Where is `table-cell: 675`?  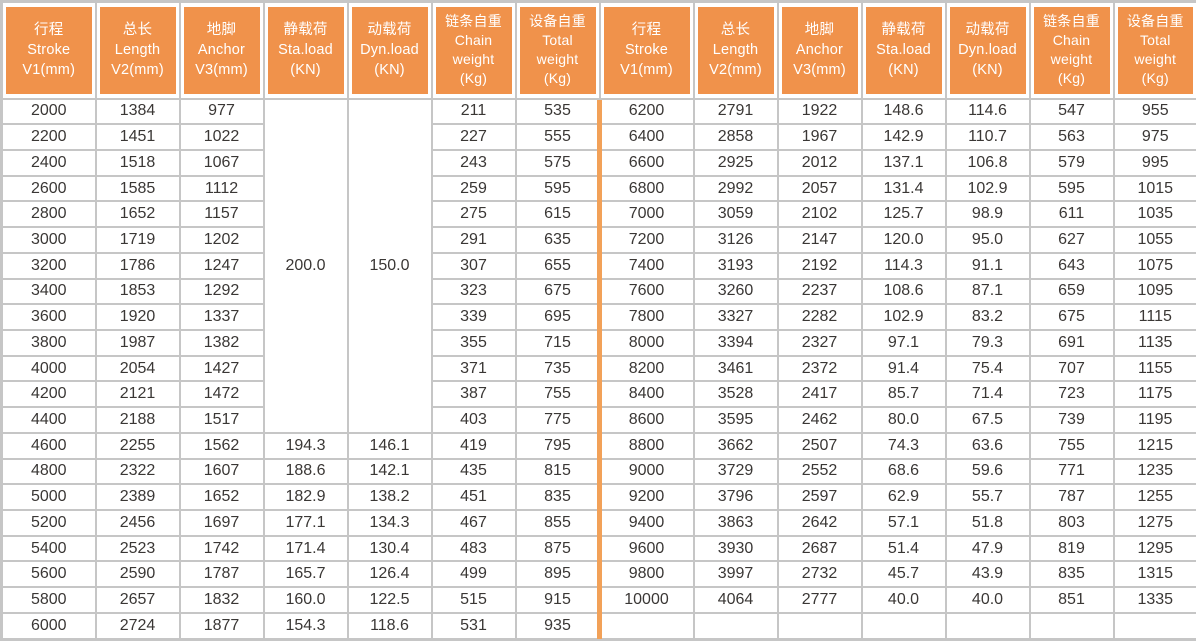
table-cell: 675 is located at coordinates (1071, 317).